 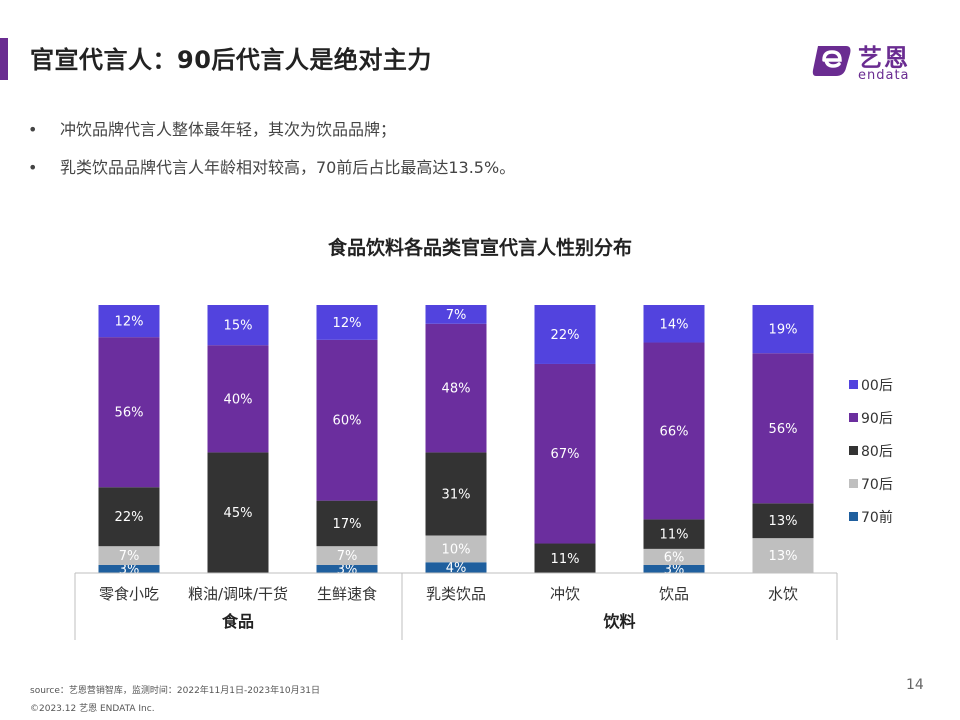 What do you see at coordinates (231, 60) in the screenshot?
I see `page-title: 官宣代言人：90后代言人是绝对主力` at bounding box center [231, 60].